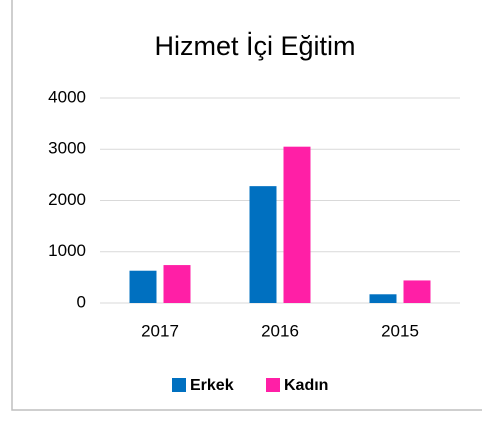  I want to click on y-tick-label: 1000, so click(67, 250).